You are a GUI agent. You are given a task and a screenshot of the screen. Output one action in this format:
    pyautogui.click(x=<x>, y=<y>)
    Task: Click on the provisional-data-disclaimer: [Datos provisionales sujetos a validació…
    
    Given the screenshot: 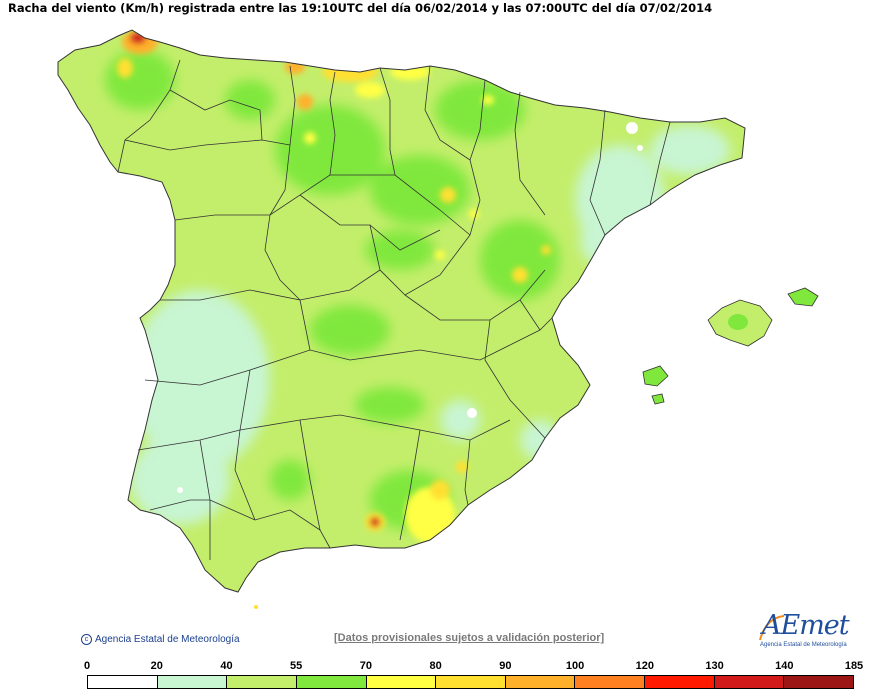 What is the action you would take?
    pyautogui.click(x=469, y=638)
    